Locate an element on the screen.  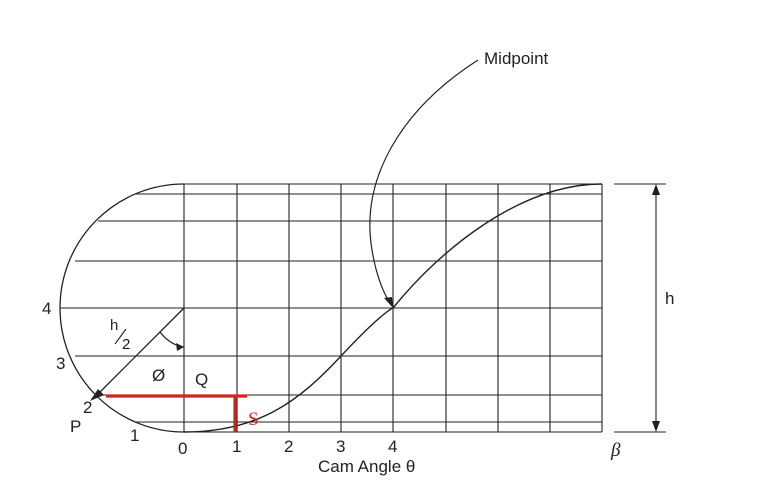
height-label: h is located at coordinates (669, 298).